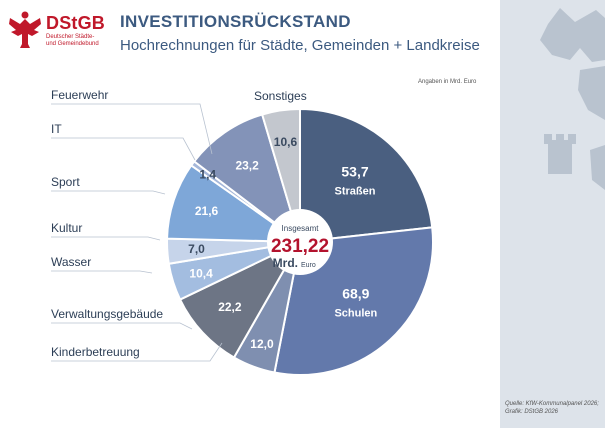 The width and height of the screenshot is (605, 433). I want to click on center-total-value: 231,22, so click(300, 246).